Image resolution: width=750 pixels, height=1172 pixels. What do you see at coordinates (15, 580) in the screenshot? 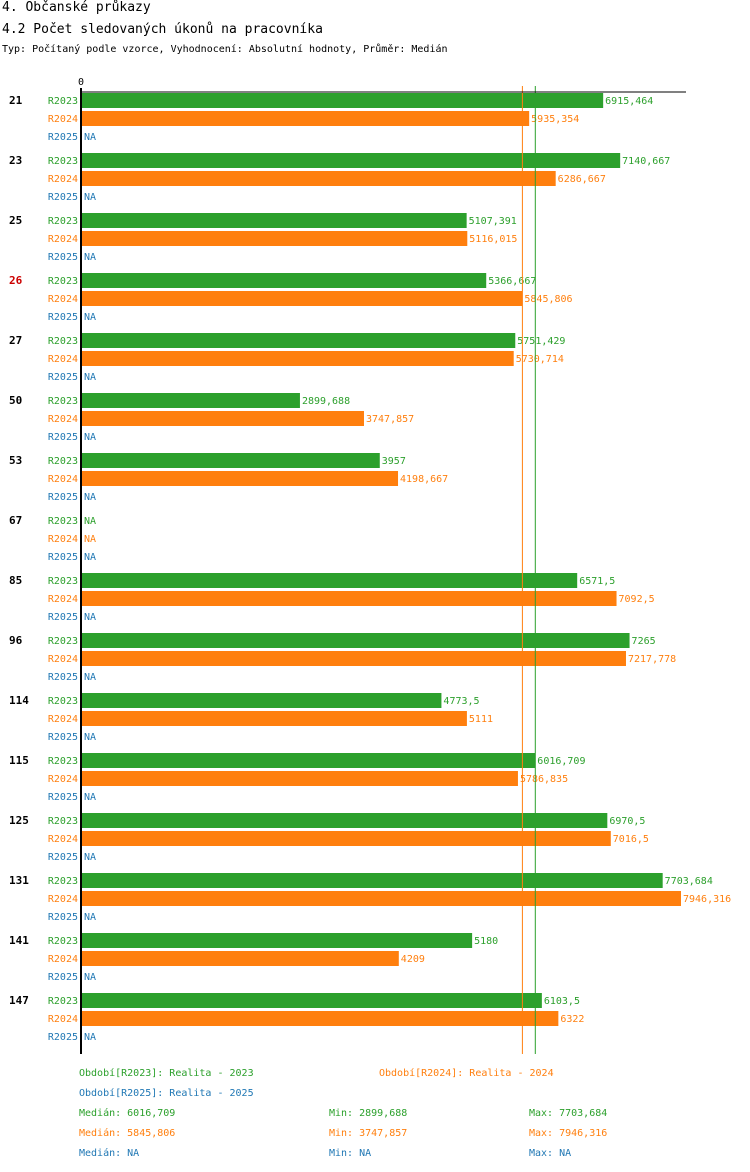
I see `category-label: 85` at bounding box center [15, 580].